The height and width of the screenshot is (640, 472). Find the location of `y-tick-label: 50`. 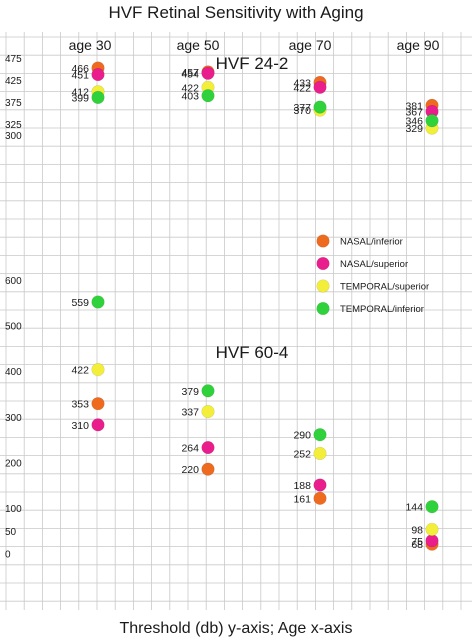

y-tick-label: 50 is located at coordinates (11, 532).